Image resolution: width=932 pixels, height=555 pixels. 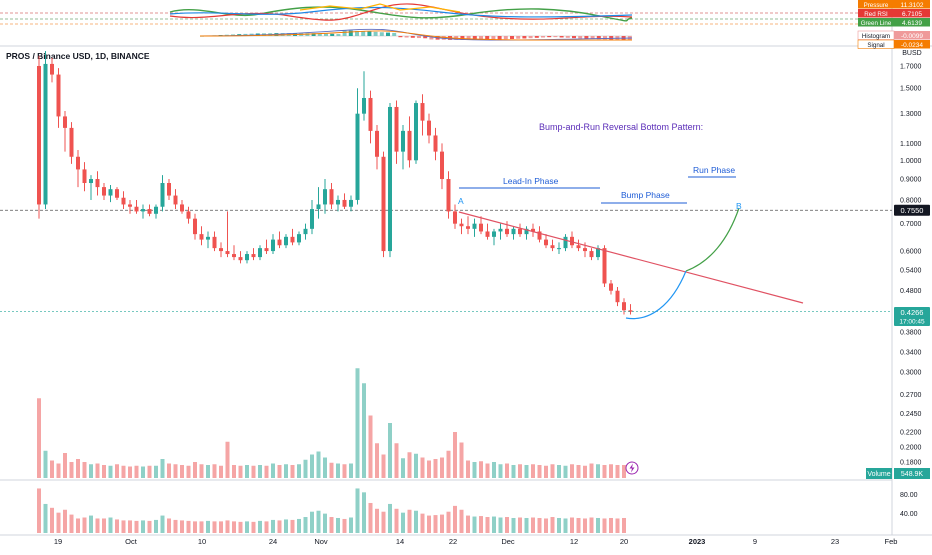 What do you see at coordinates (876, 36) in the screenshot?
I see `macd-name: Histogram` at bounding box center [876, 36].